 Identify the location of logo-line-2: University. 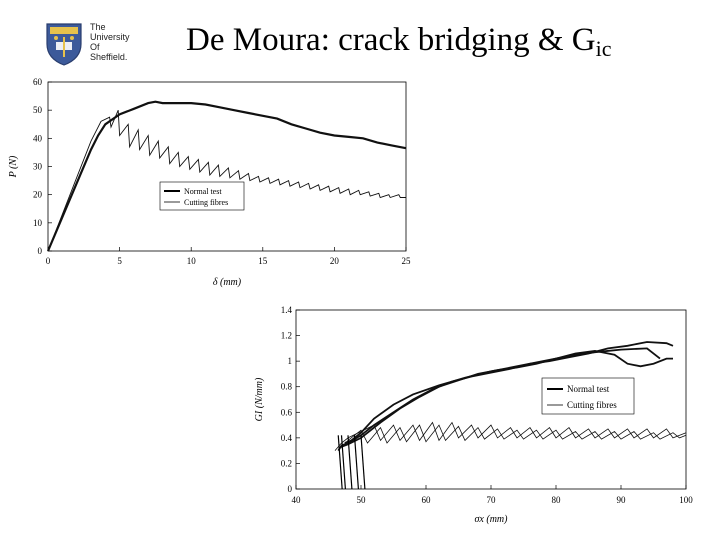
(110, 37).